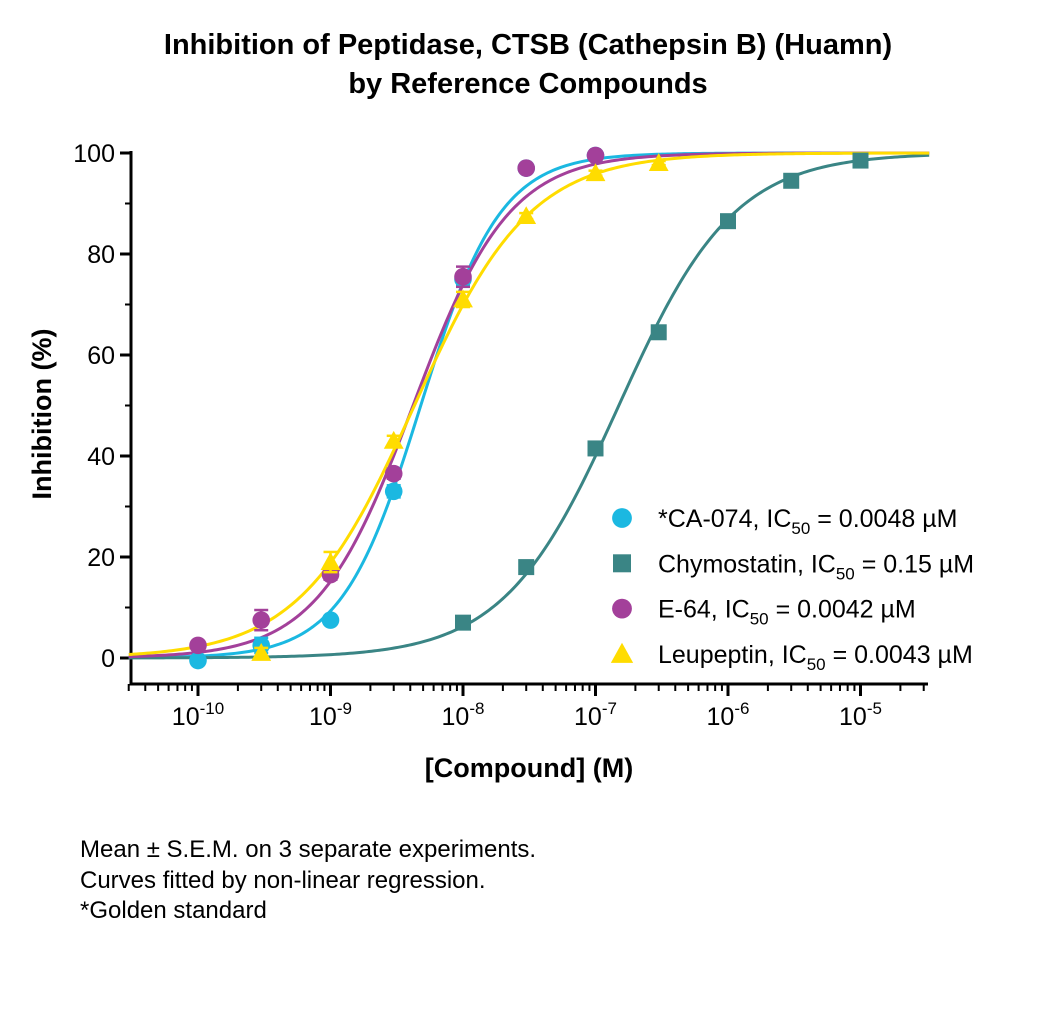  What do you see at coordinates (860, 715) in the screenshot?
I see `x-tick-label: 10⁻⁵` at bounding box center [860, 715].